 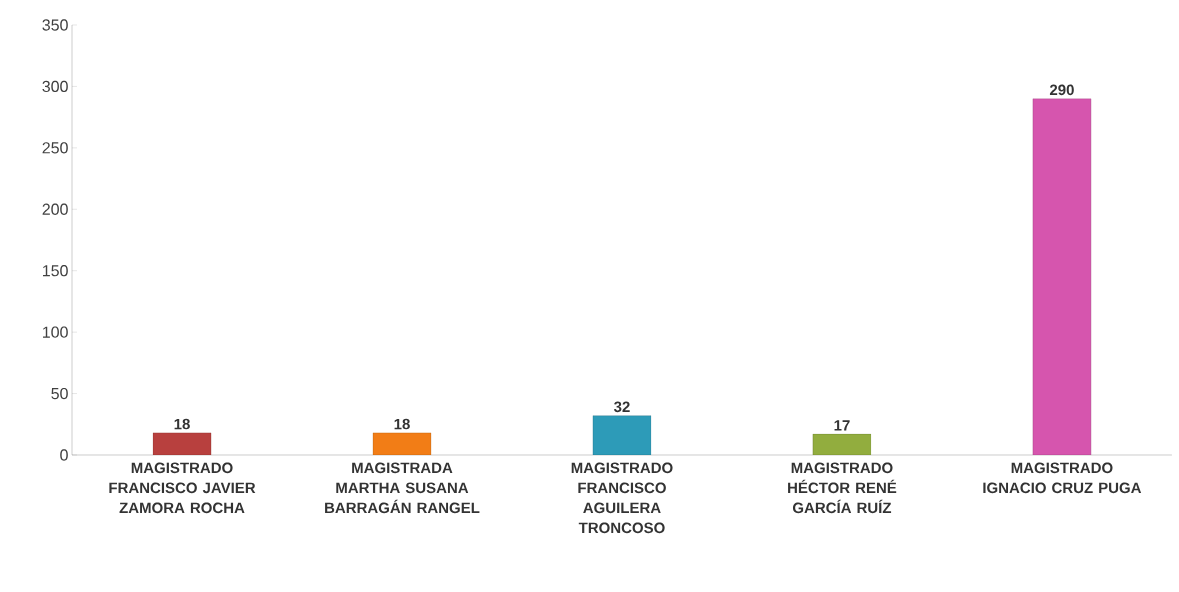 I want to click on x-tick-label: MAGISTRADA MARTHA SUSANA BARRAGÁN RANGEL, so click(x=402, y=488).